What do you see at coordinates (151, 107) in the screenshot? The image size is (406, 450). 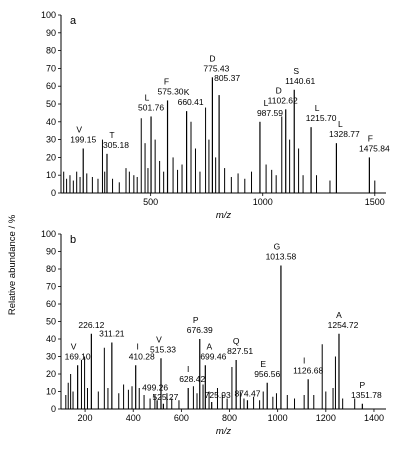 I see `peak-mz-label: 501.76` at bounding box center [151, 107].